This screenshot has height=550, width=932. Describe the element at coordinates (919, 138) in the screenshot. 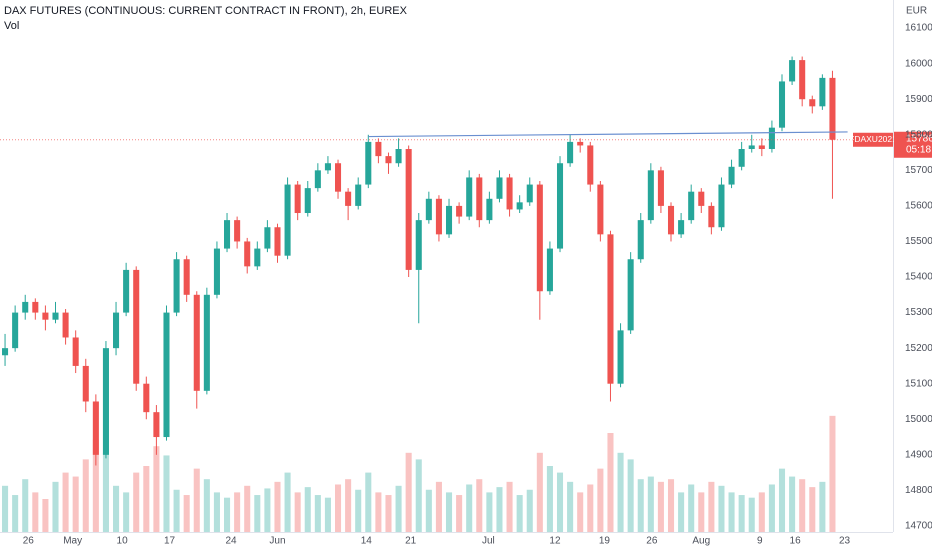

I see `last-price-label: 15786` at that location.